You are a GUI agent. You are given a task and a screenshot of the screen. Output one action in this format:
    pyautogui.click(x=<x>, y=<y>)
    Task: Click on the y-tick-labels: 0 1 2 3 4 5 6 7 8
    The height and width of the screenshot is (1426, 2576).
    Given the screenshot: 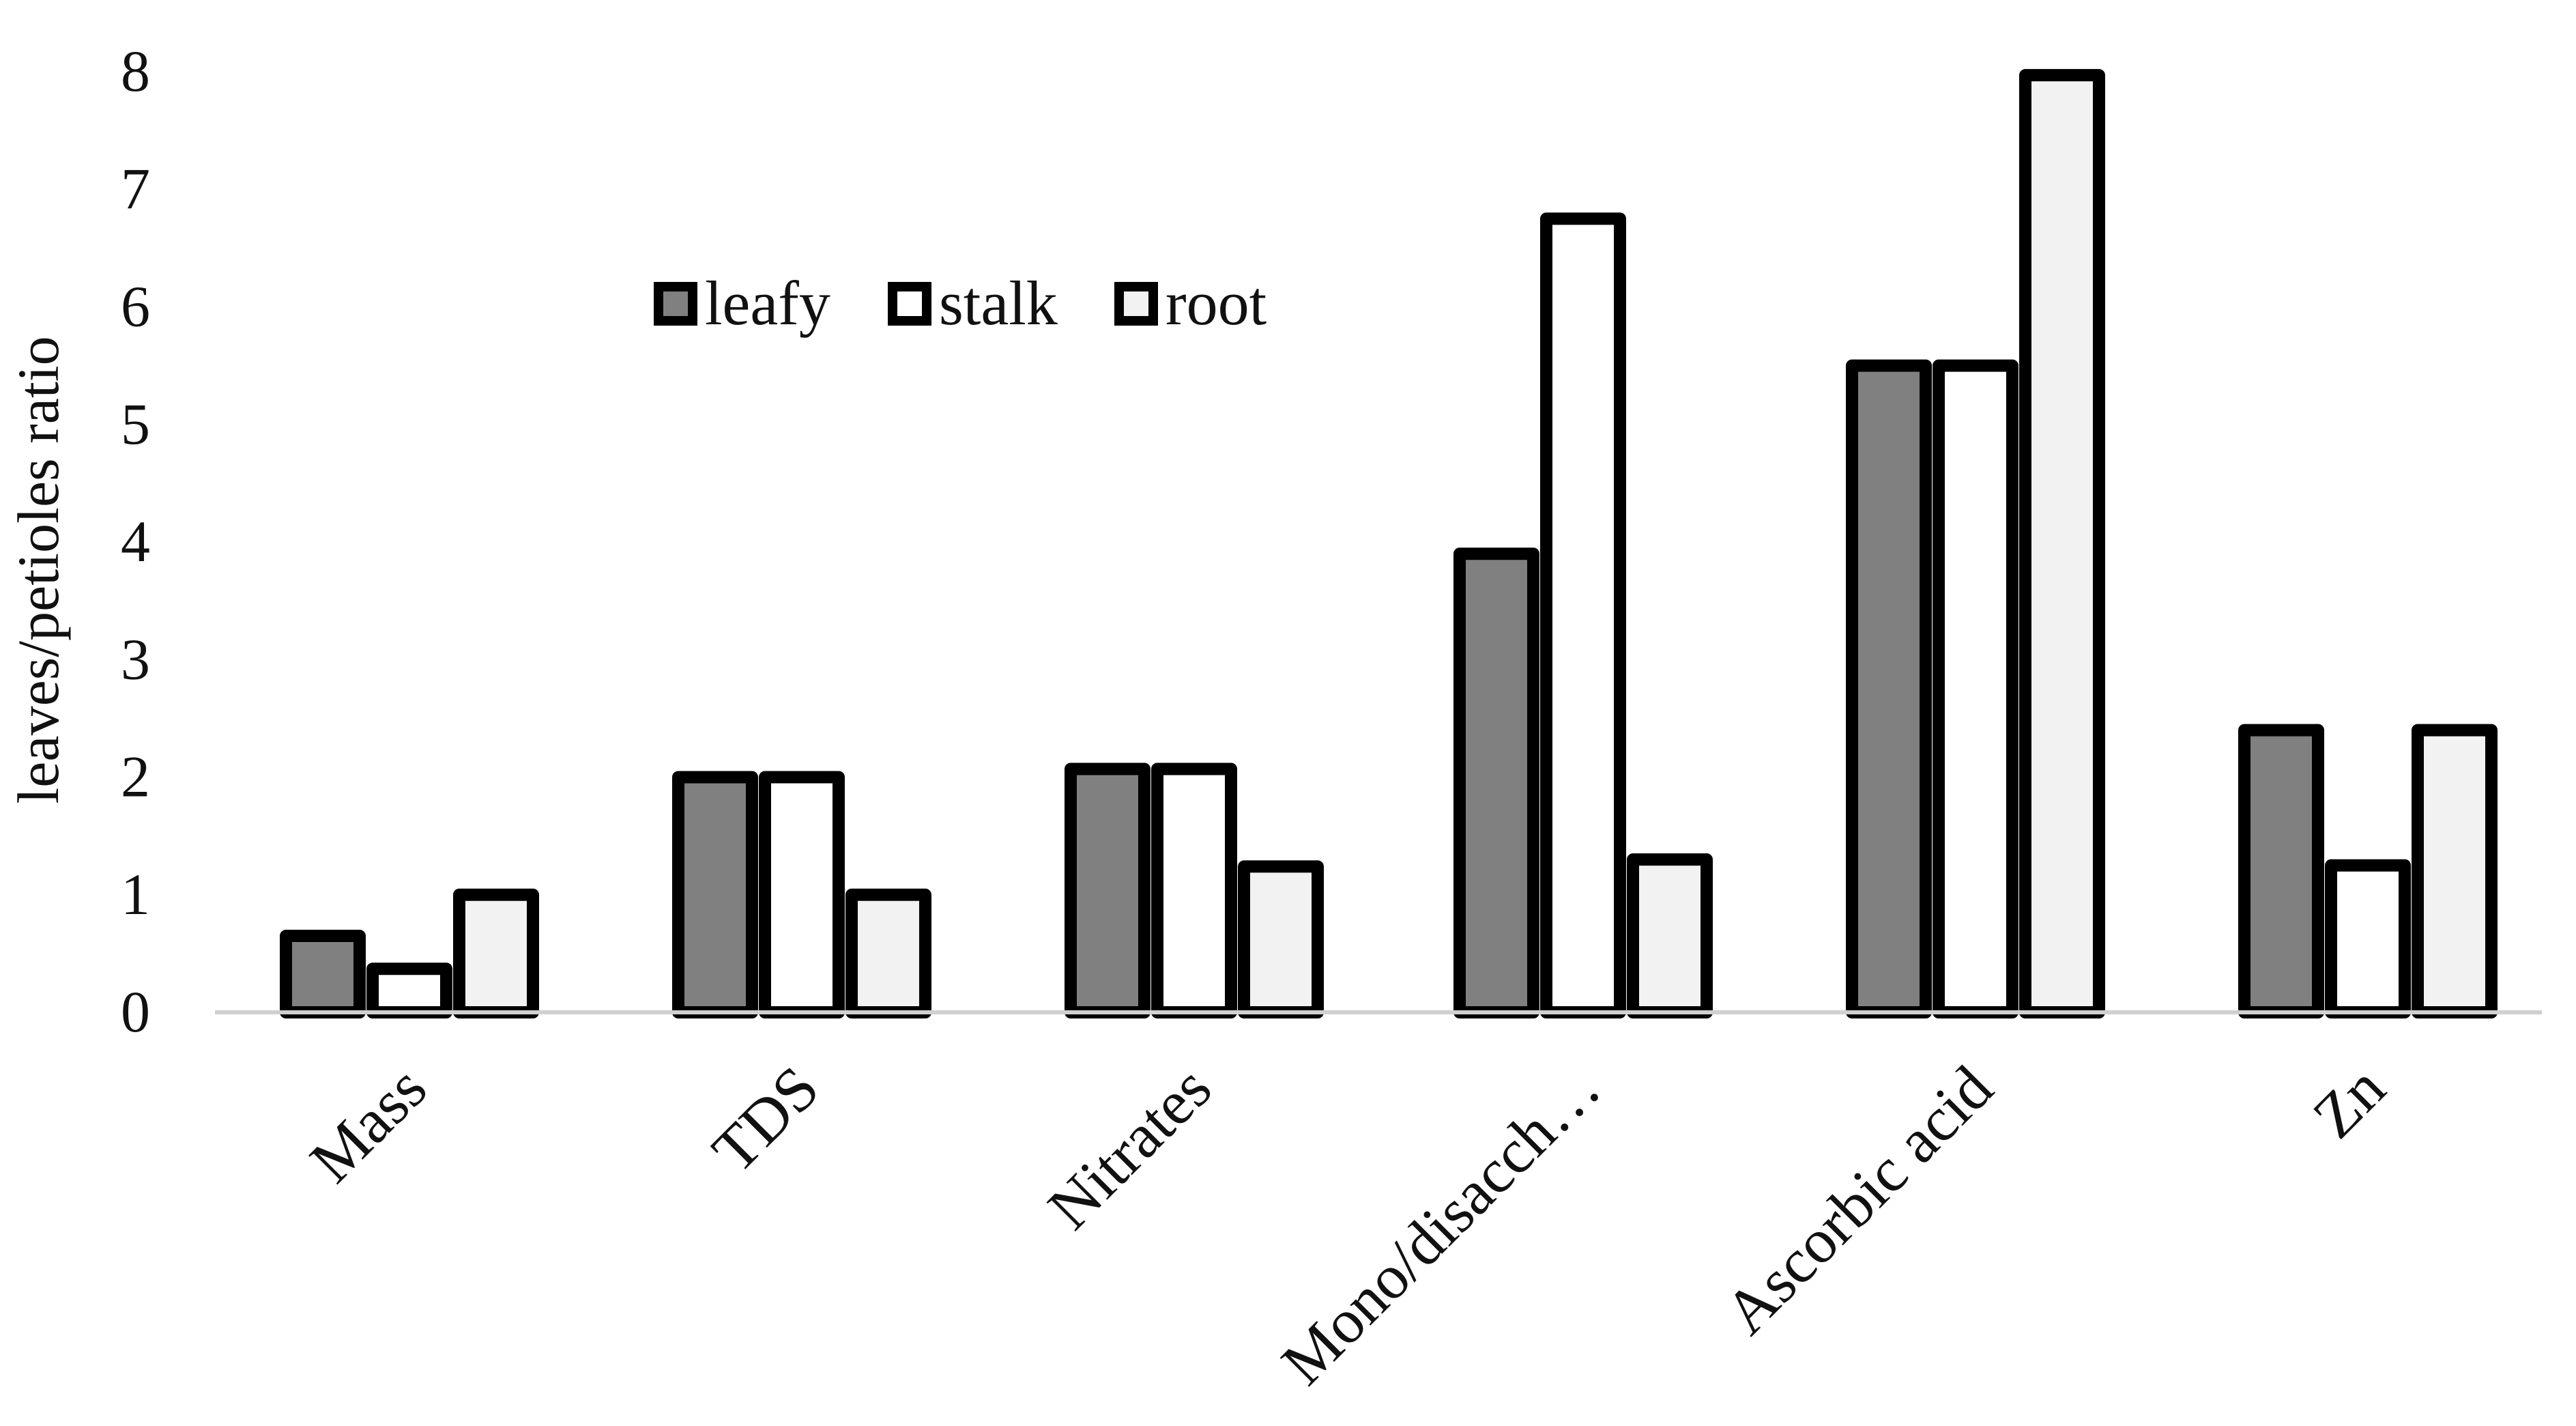 What is the action you would take?
    pyautogui.click(x=135, y=541)
    